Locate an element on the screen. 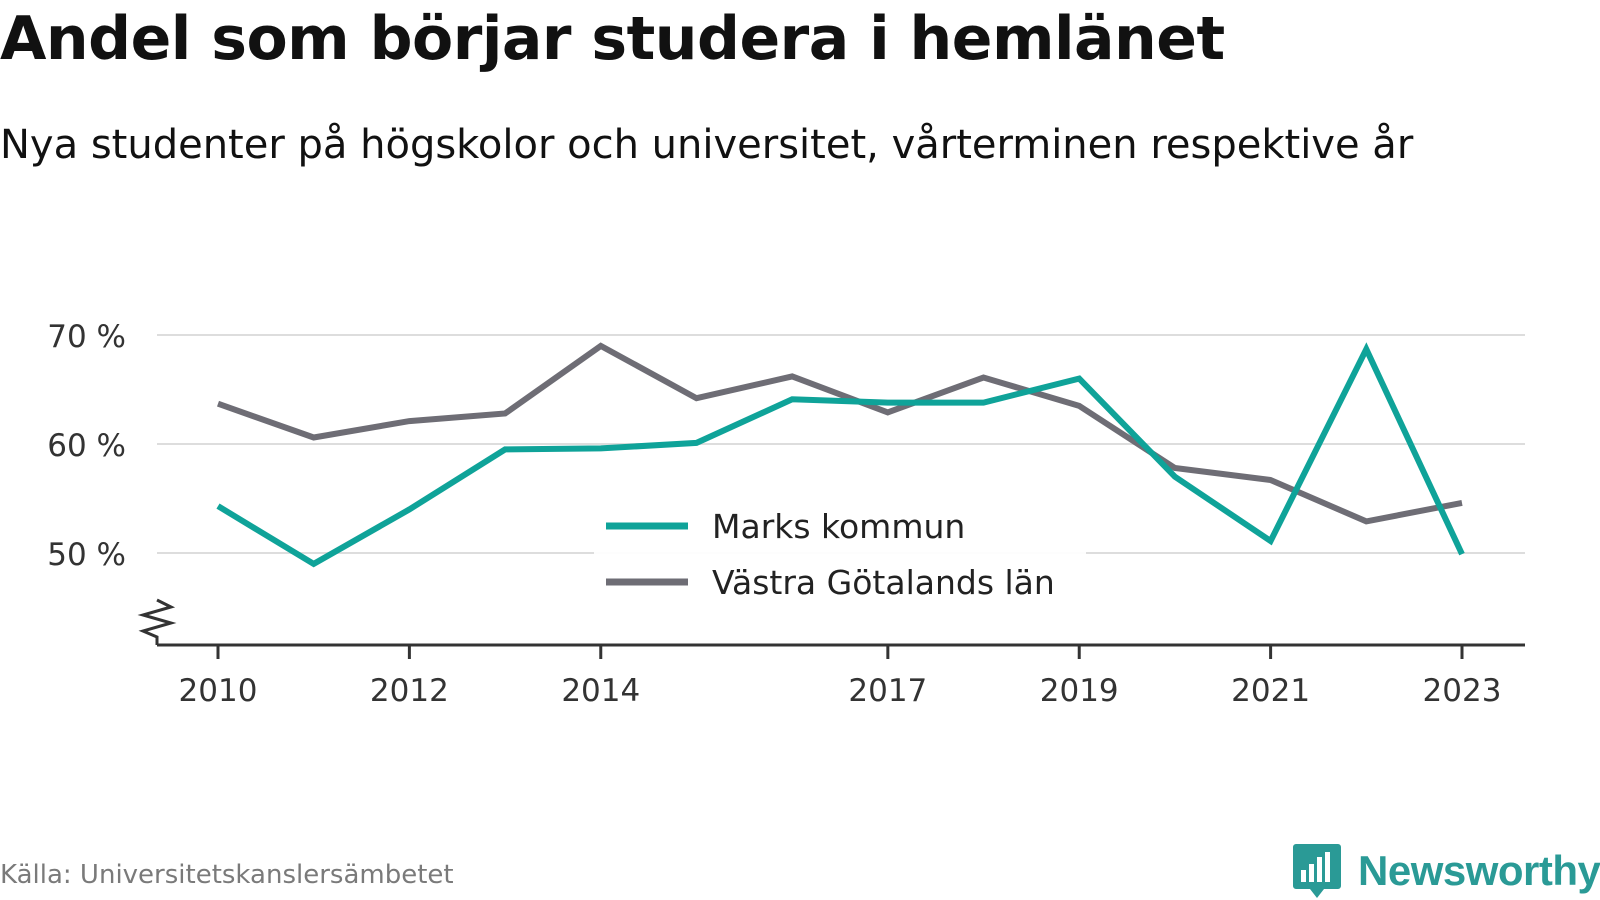 The width and height of the screenshot is (1600, 900). x-tick-label: 2012 is located at coordinates (409, 691).